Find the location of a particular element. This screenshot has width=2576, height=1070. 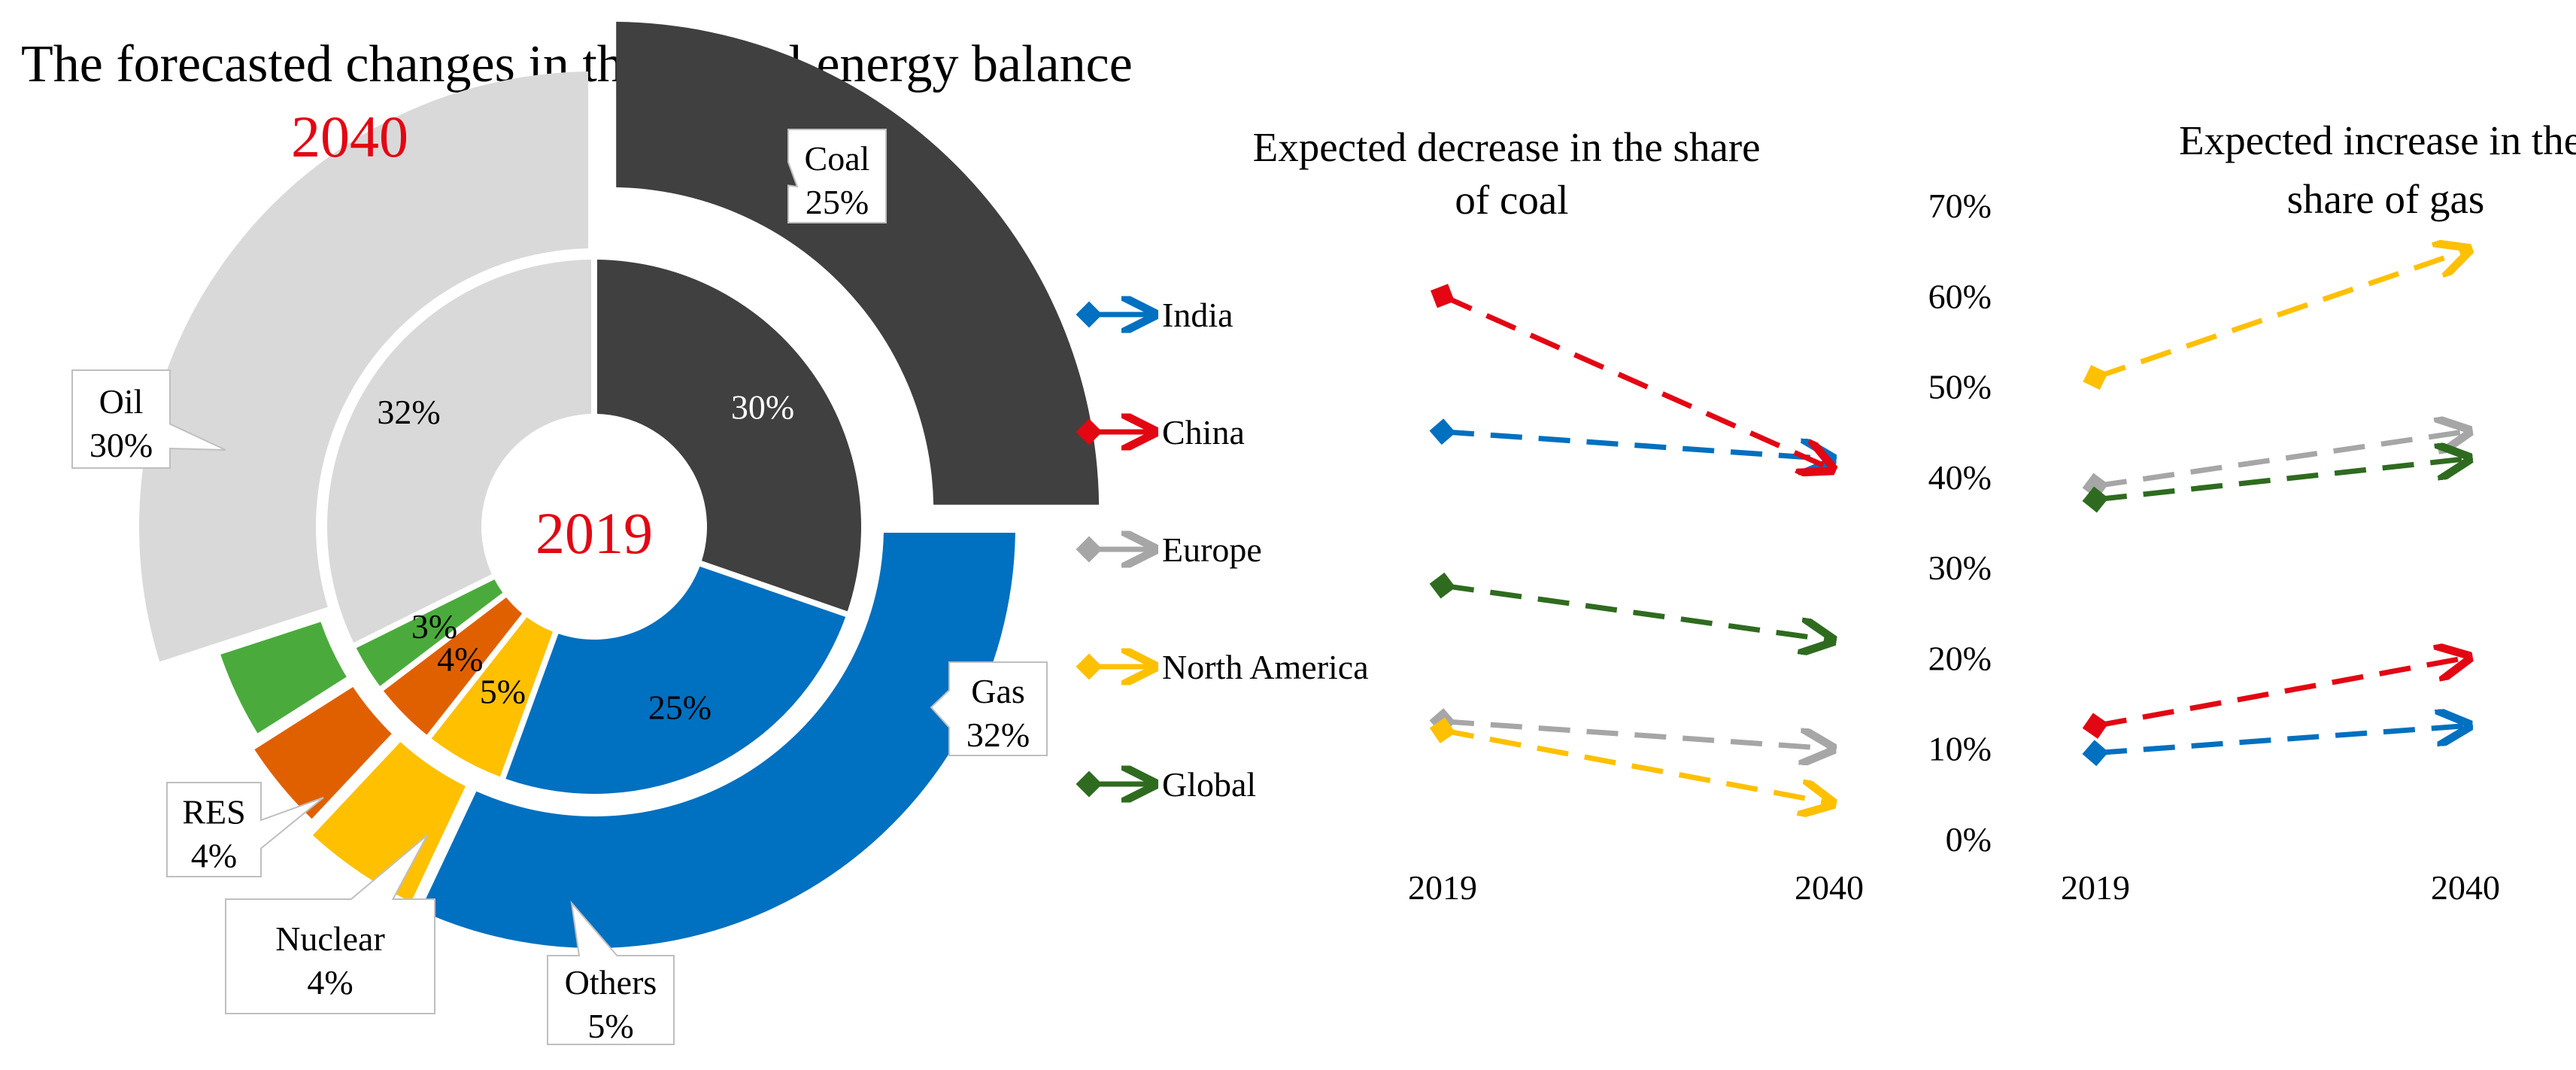

callout-box-gas is located at coordinates (989, 708).